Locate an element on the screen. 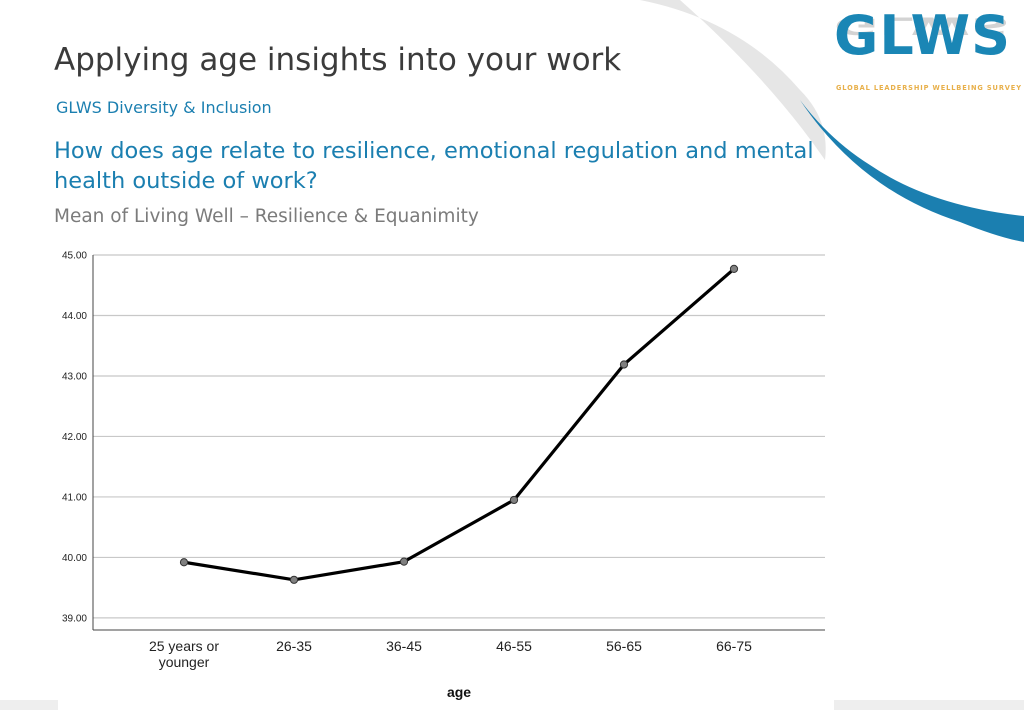  x-tick-label: 25 years or younger is located at coordinates (184, 654).